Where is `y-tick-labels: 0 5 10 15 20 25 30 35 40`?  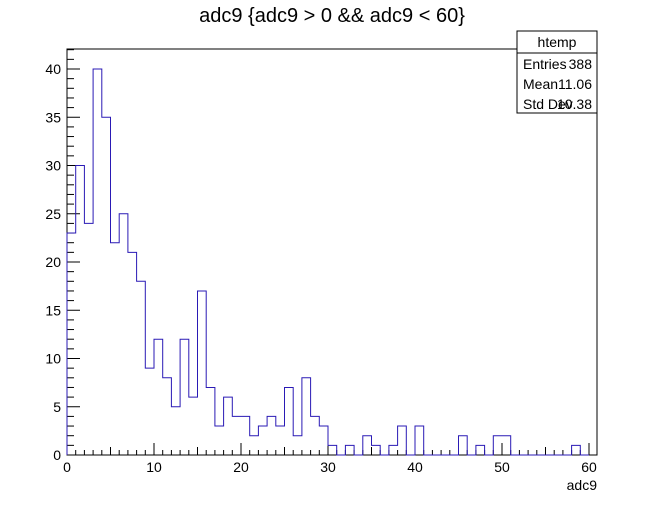 y-tick-labels: 0 5 10 15 20 25 30 35 40 is located at coordinates (53, 262).